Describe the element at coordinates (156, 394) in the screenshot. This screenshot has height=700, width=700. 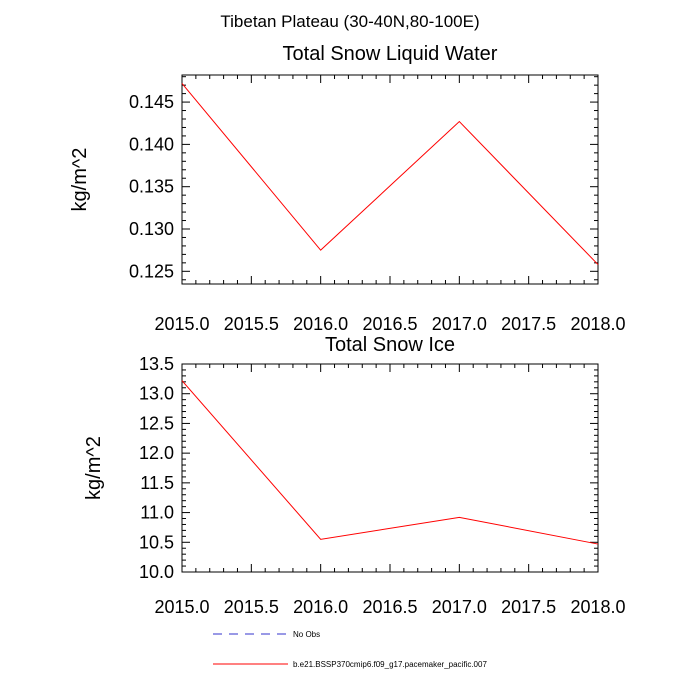
I see `y-tick-label: 13.0` at that location.